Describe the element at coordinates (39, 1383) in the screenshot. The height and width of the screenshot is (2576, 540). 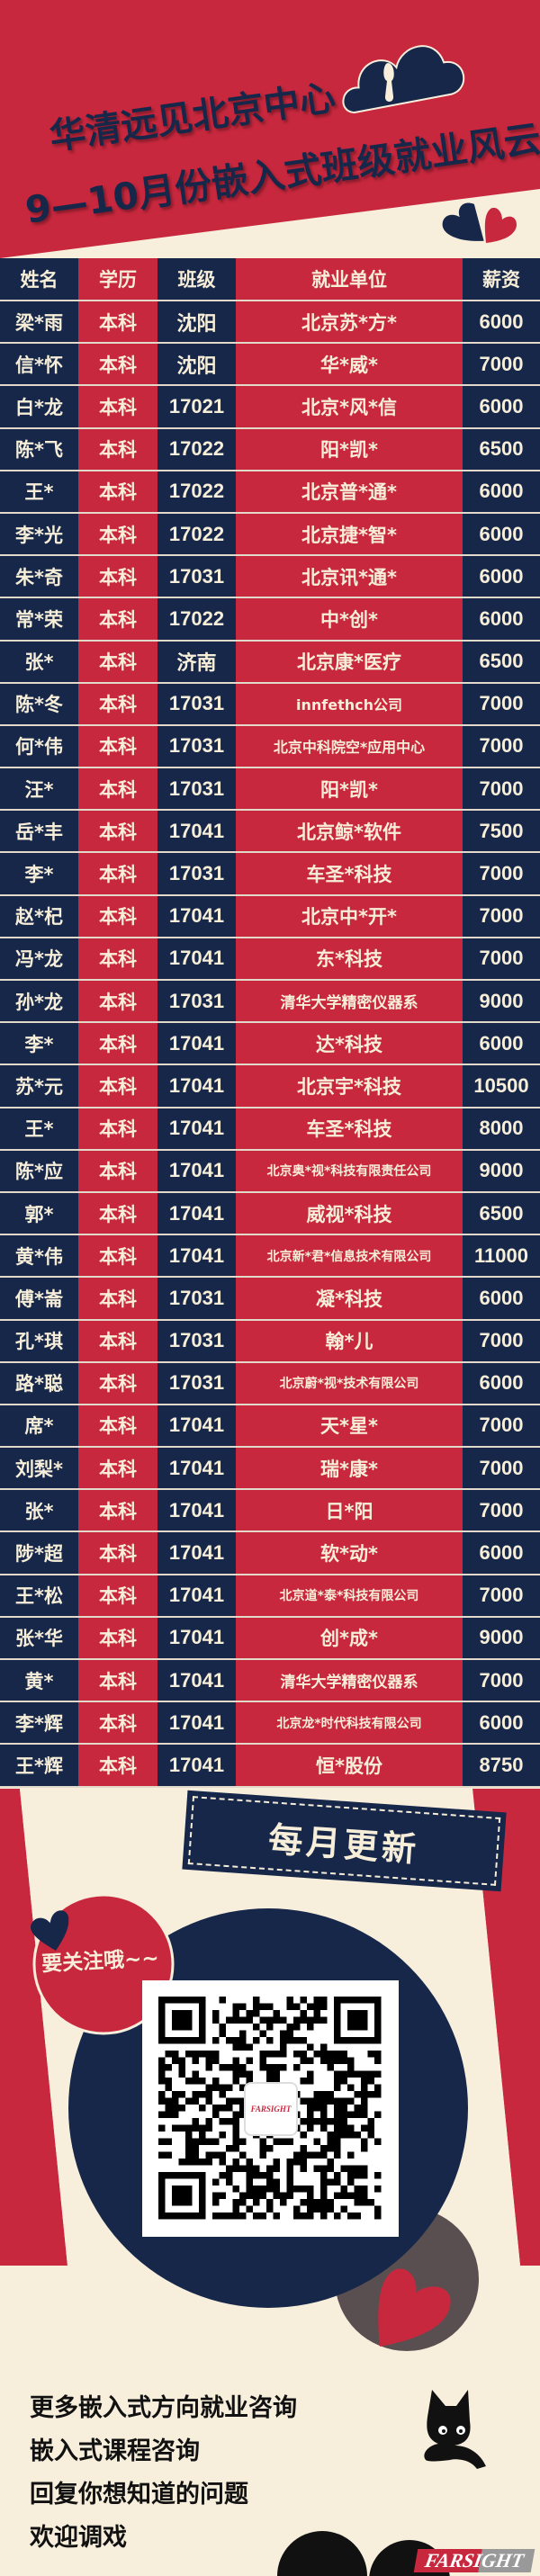
I see `cell-name: 路*聪` at that location.